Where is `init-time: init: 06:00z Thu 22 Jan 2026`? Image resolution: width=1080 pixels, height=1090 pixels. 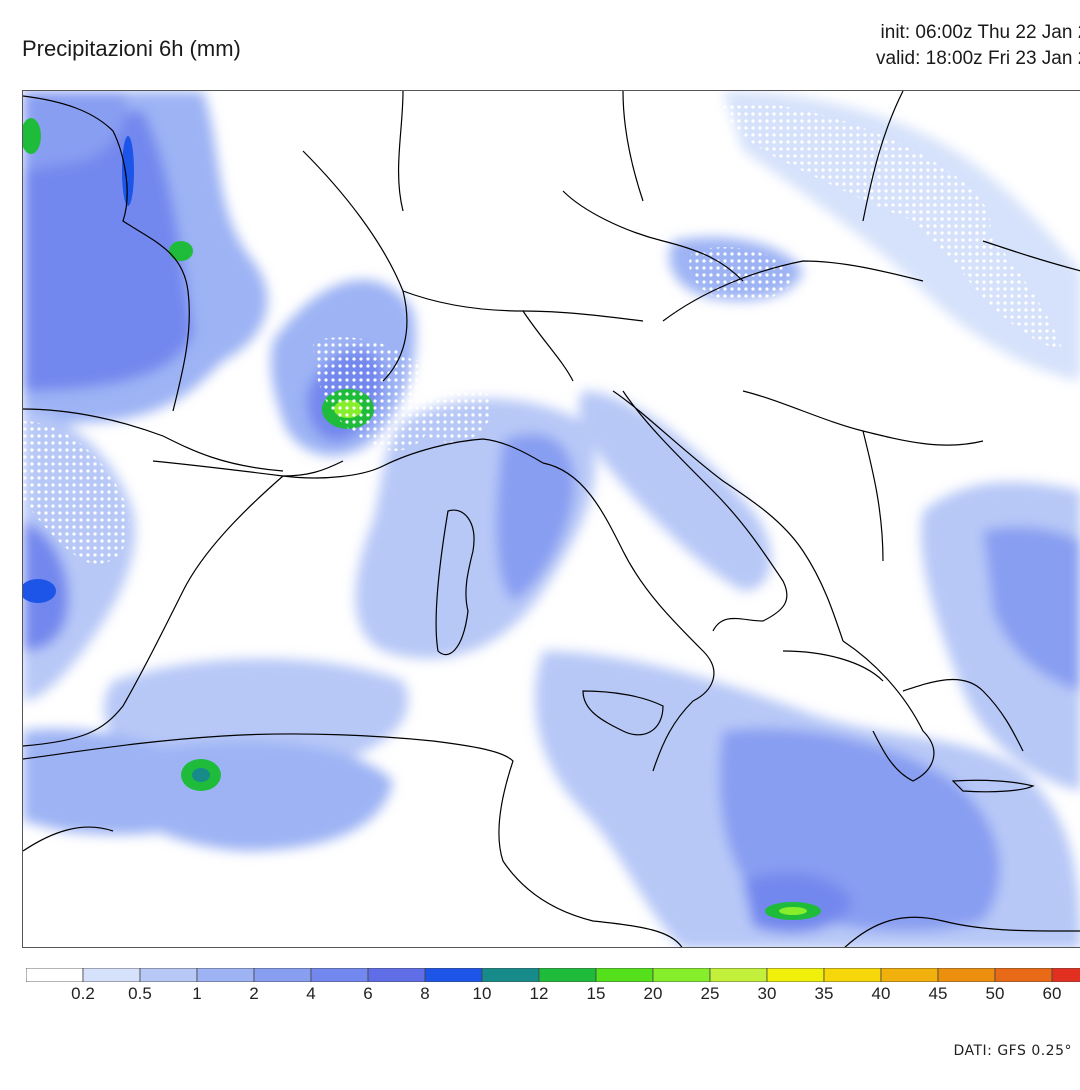 init-time: init: 06:00z Thu 22 Jan 2026 is located at coordinates (980, 32).